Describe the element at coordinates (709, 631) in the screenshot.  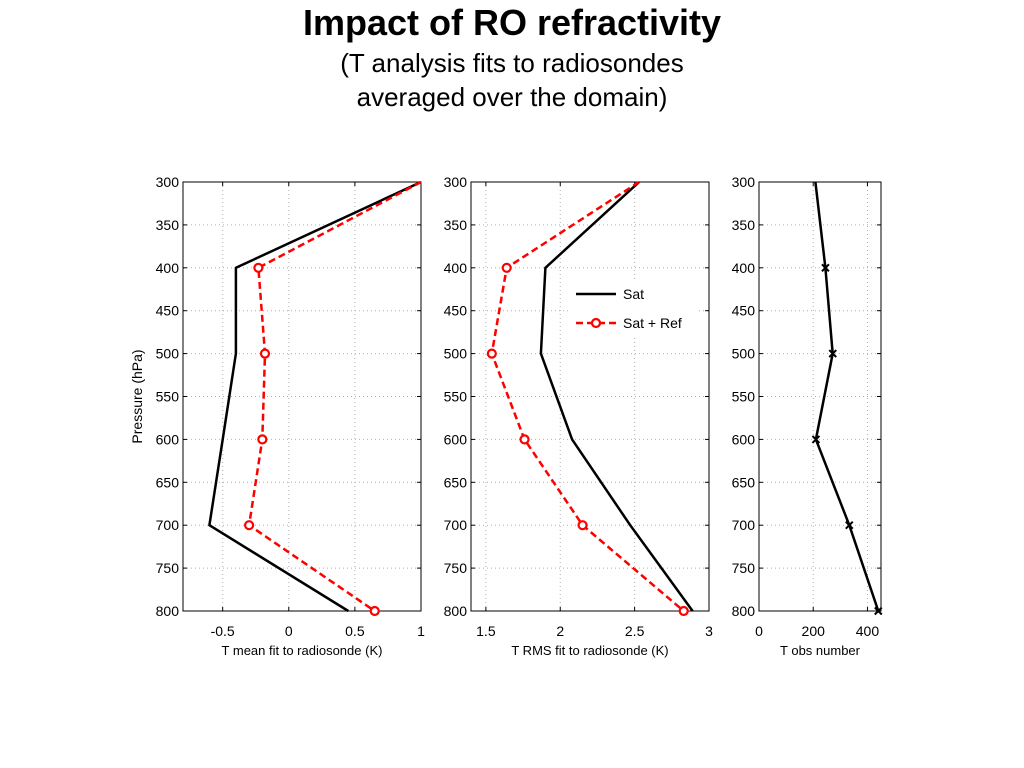
I see `x-tick-label: 3` at that location.